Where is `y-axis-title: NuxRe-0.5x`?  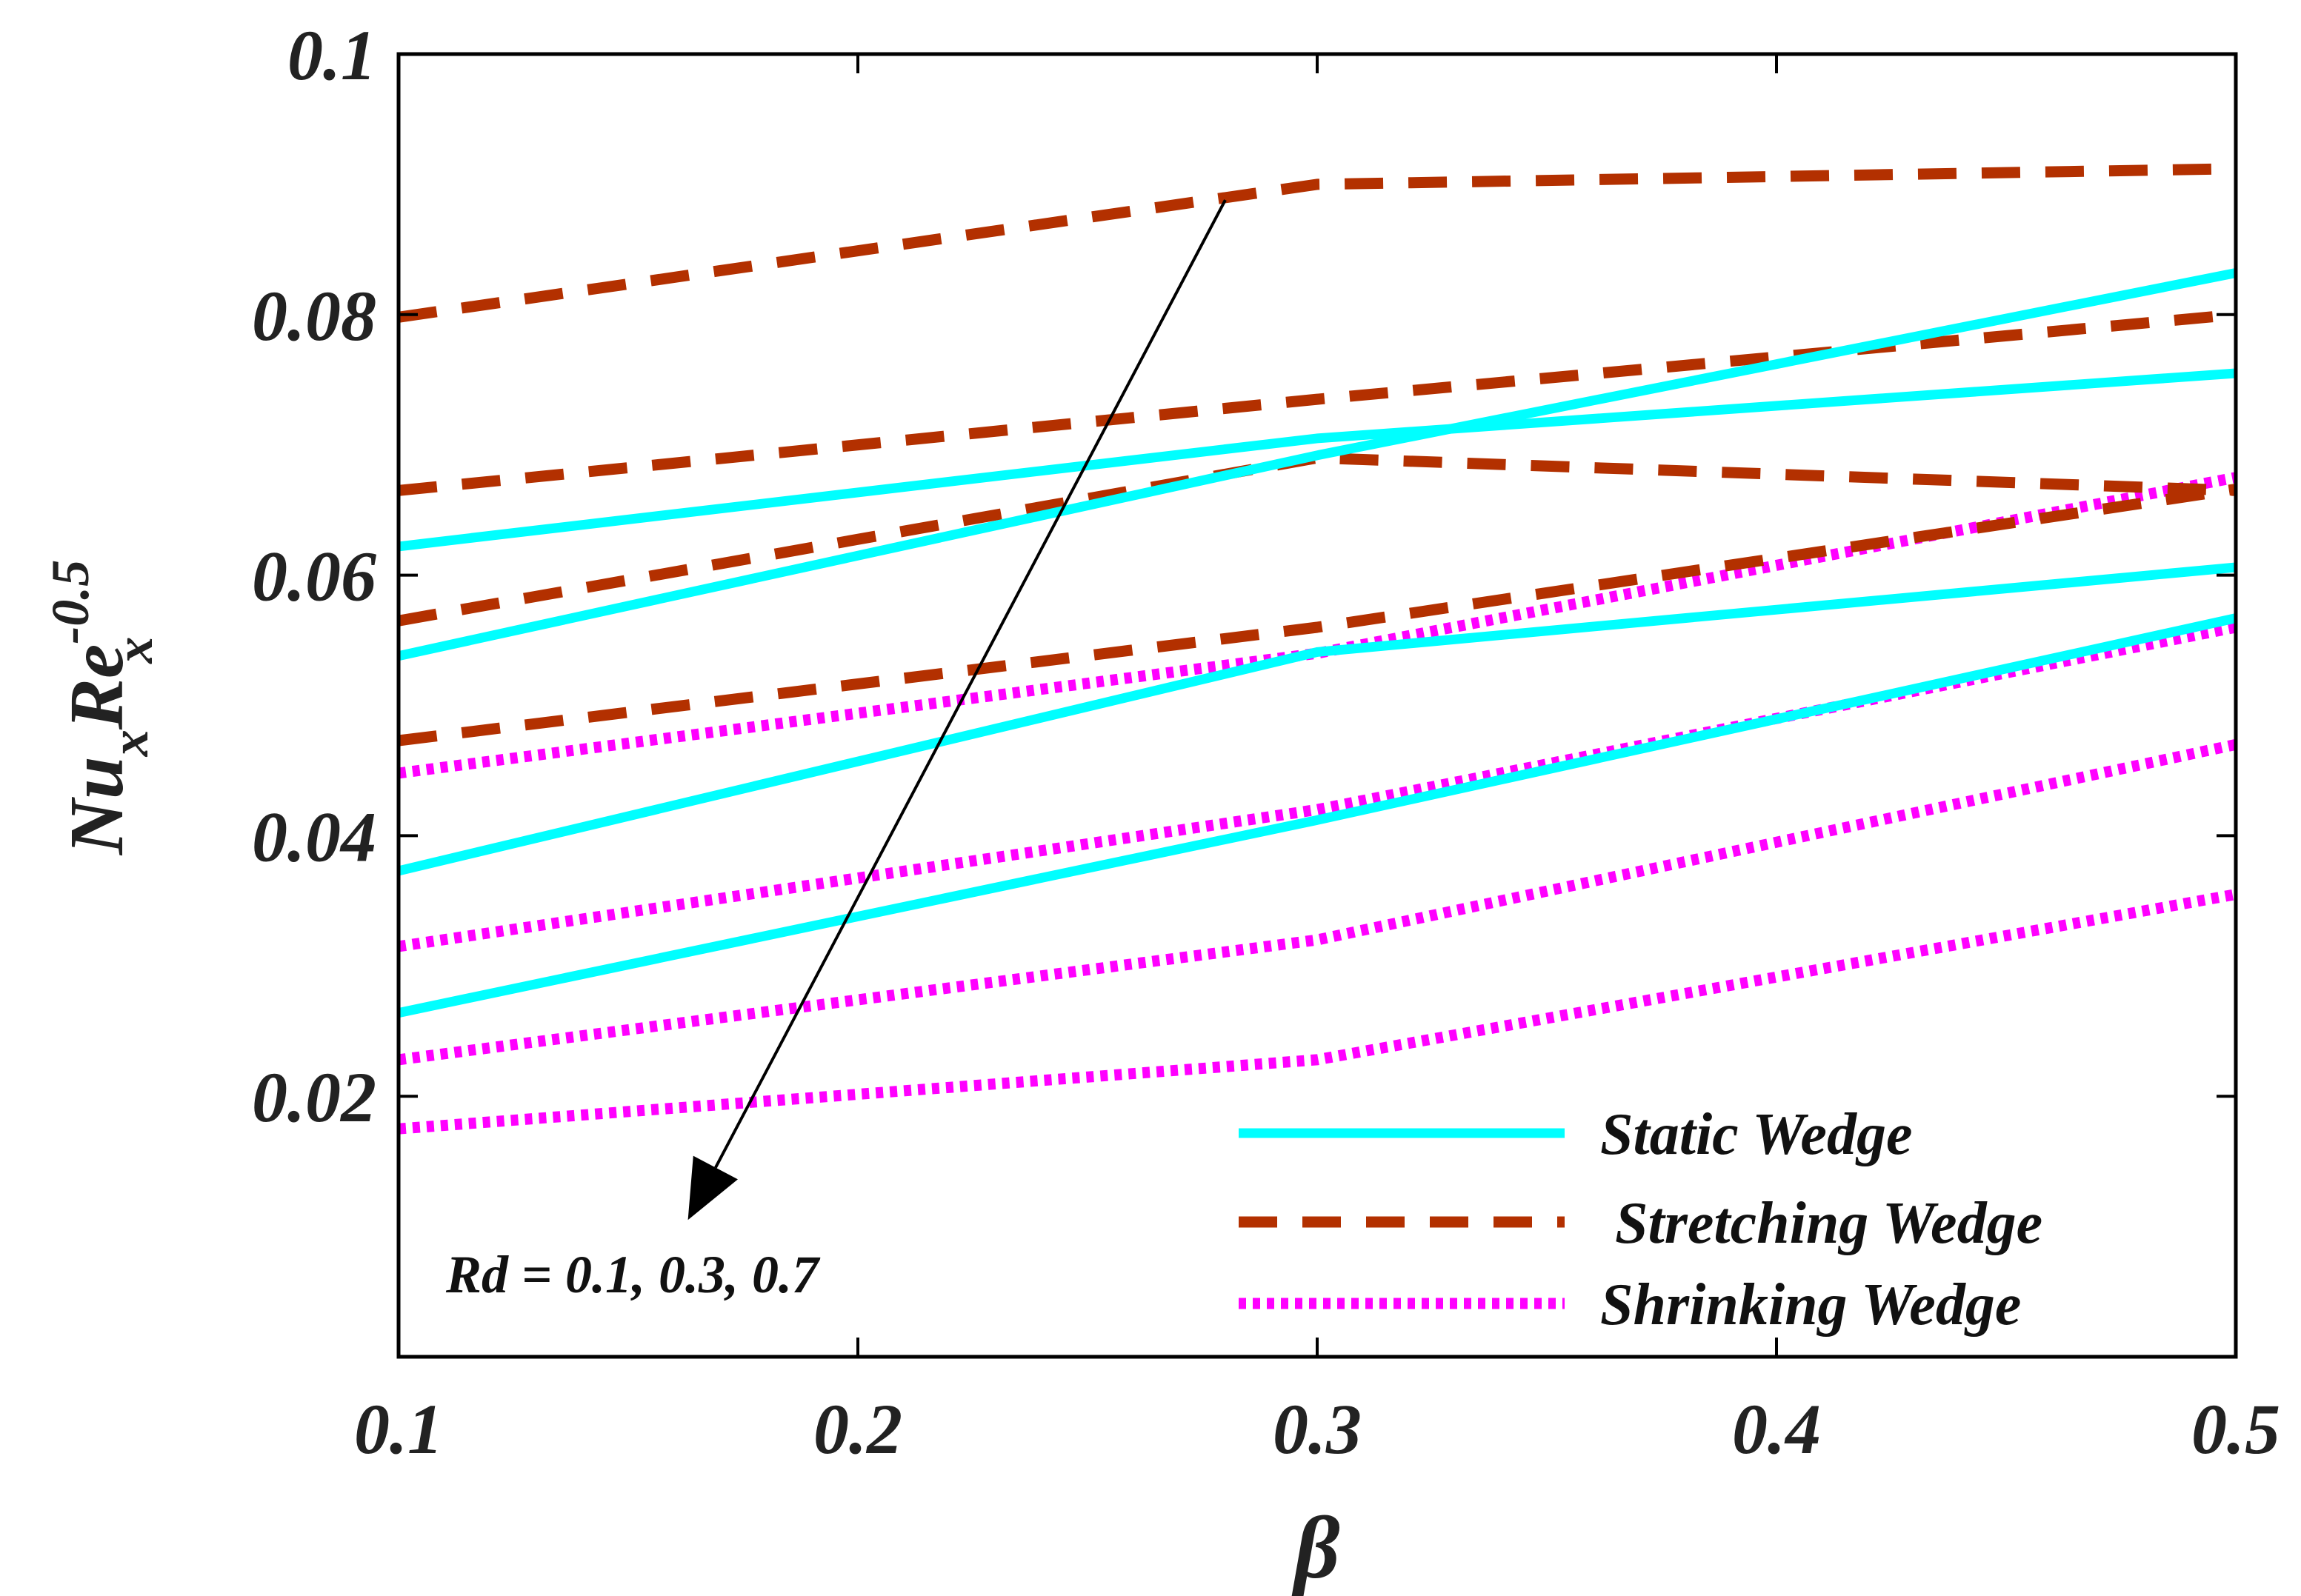 y-axis-title: NuxRe-0.5x is located at coordinates (102, 707).